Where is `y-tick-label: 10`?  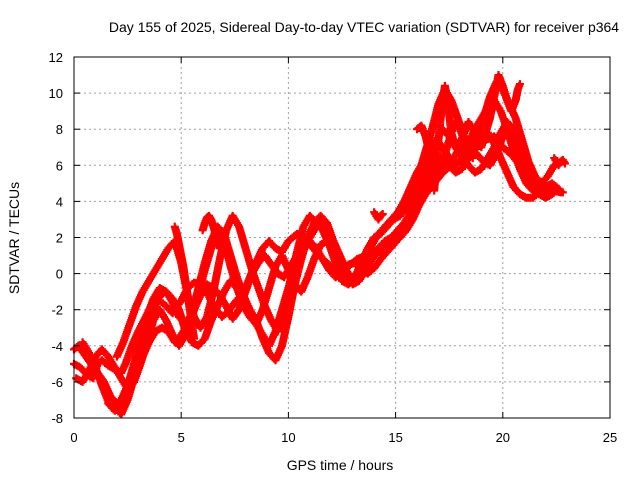
y-tick-label: 10 is located at coordinates (56, 93).